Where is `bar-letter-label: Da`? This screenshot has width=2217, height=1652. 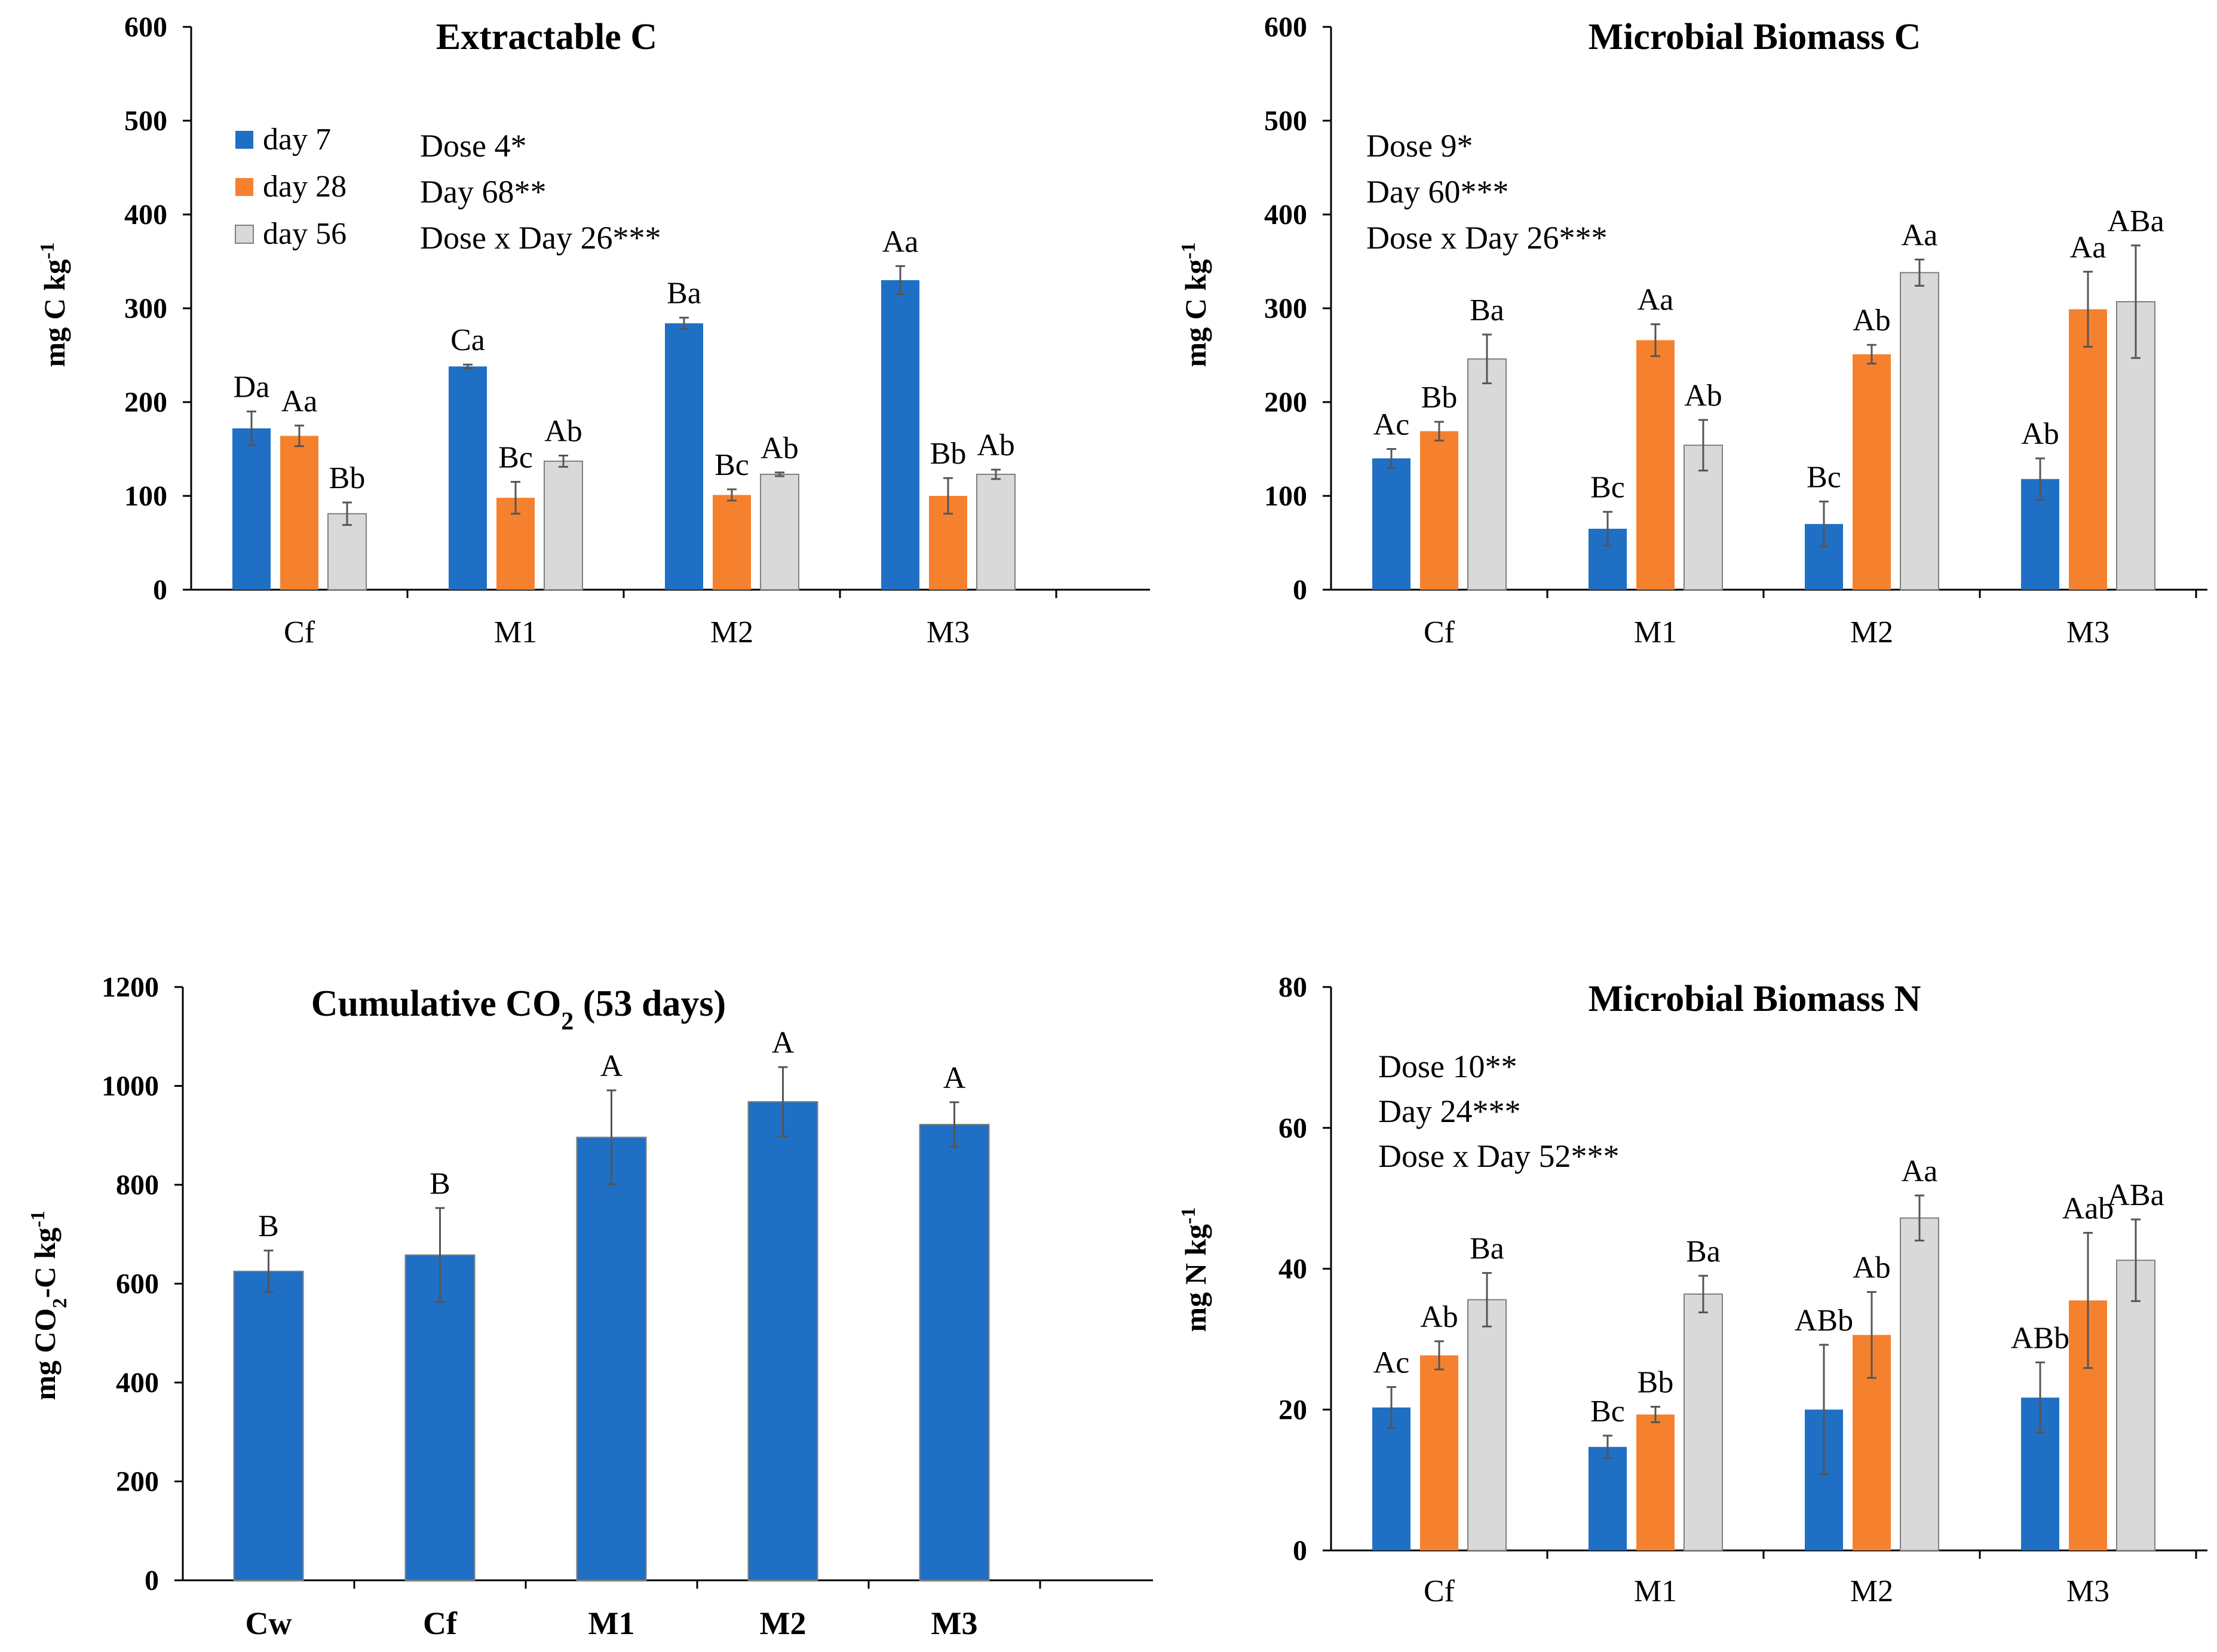 bar-letter-label: Da is located at coordinates (252, 387).